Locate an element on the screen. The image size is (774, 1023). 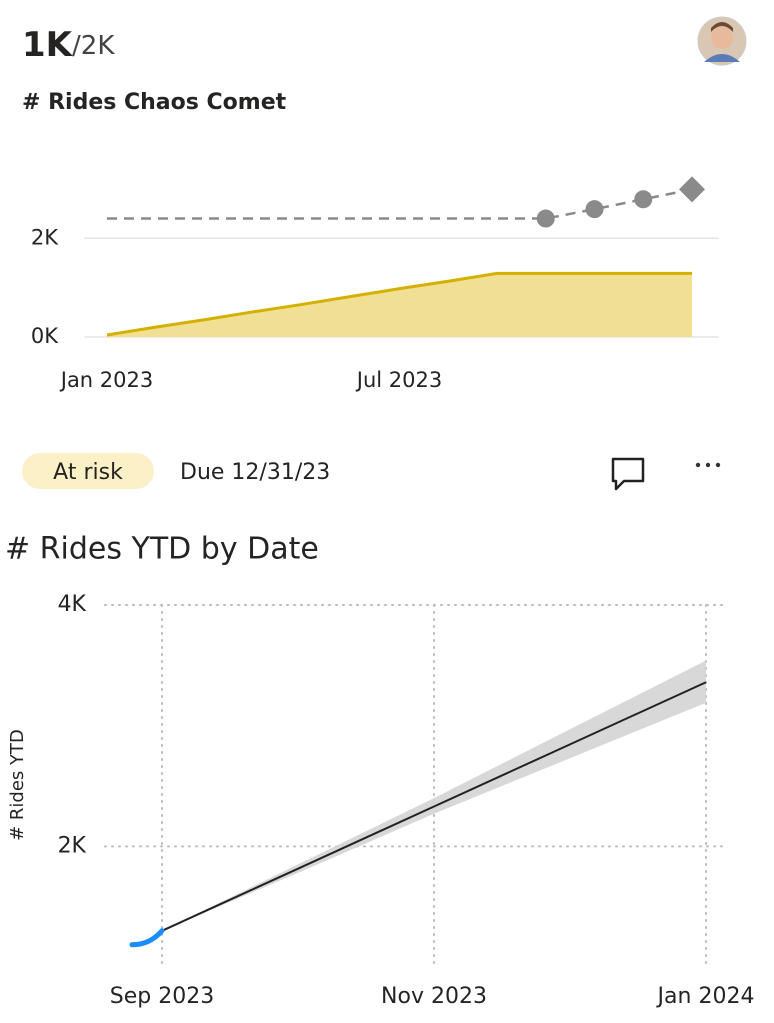
due-date: Due 12/31/23 is located at coordinates (255, 472).